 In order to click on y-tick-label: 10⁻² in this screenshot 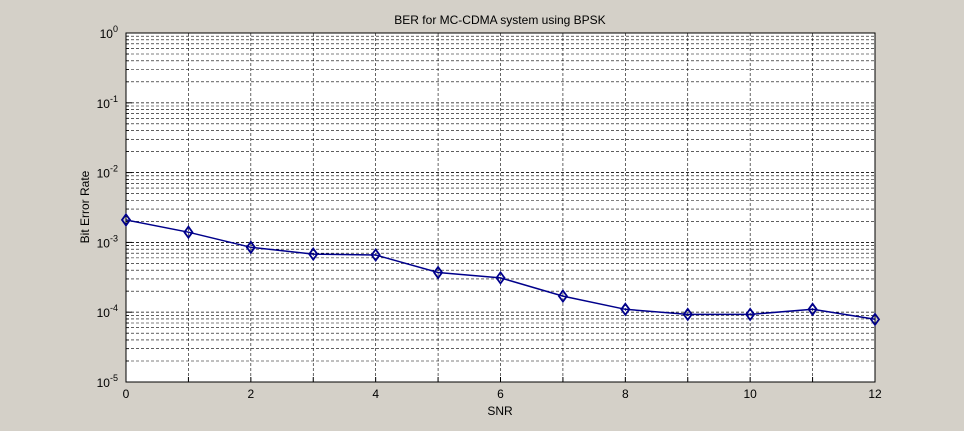, I will do `click(107, 172)`.